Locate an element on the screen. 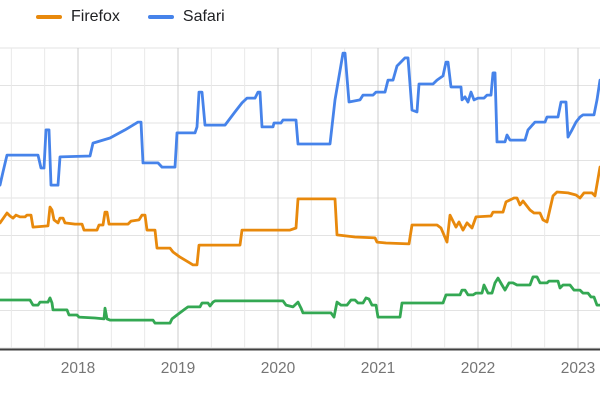  firefox-series-swatch is located at coordinates (49, 17).